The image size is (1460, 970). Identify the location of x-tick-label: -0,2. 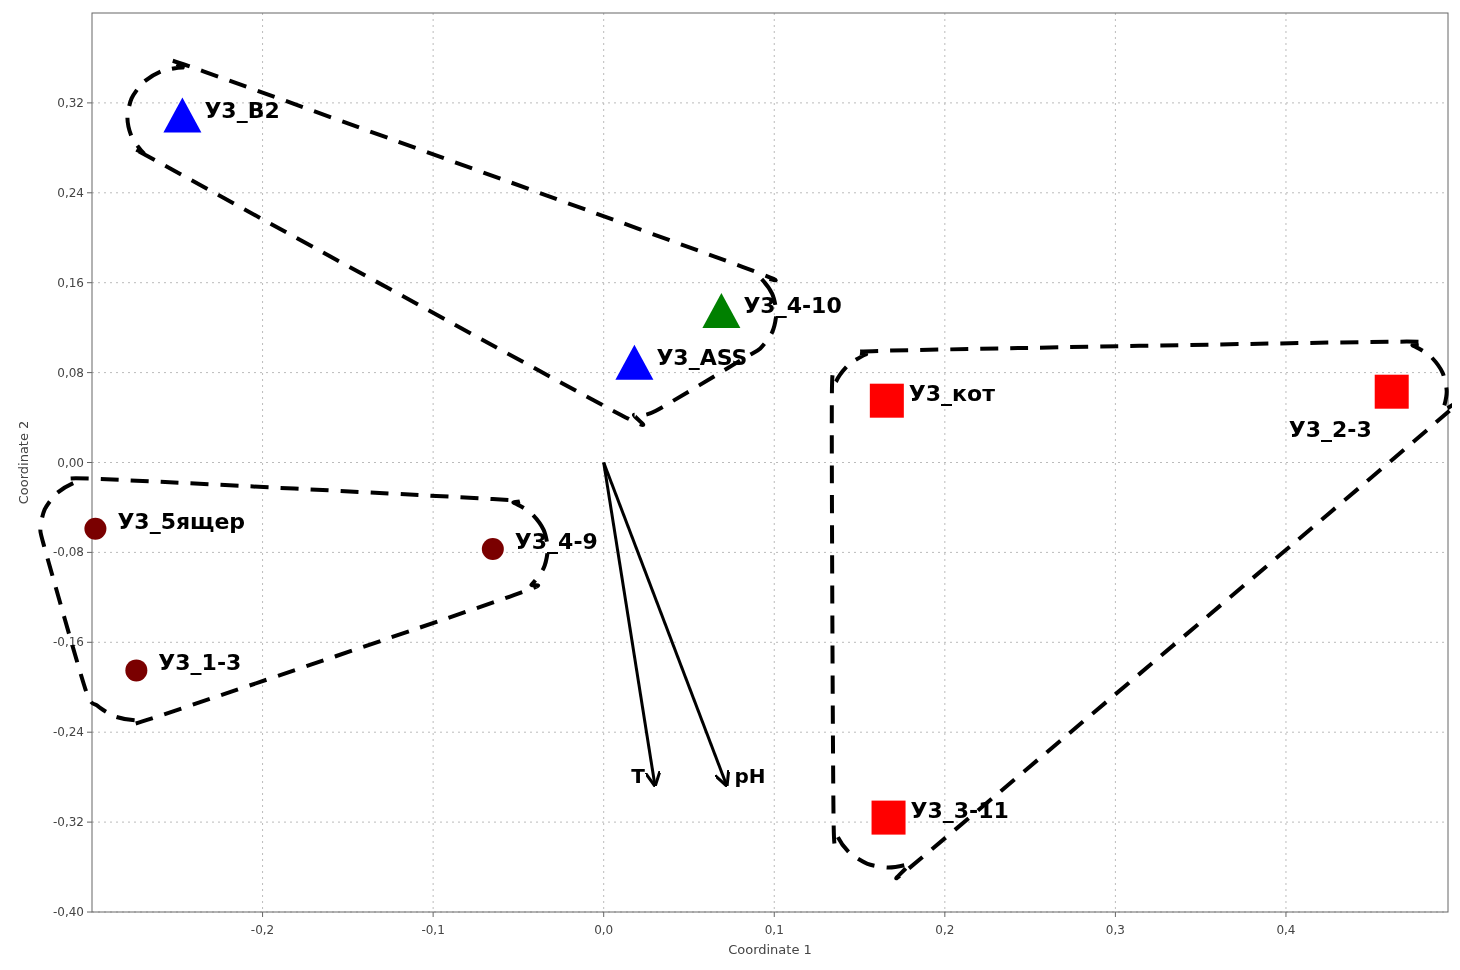
(262, 930).